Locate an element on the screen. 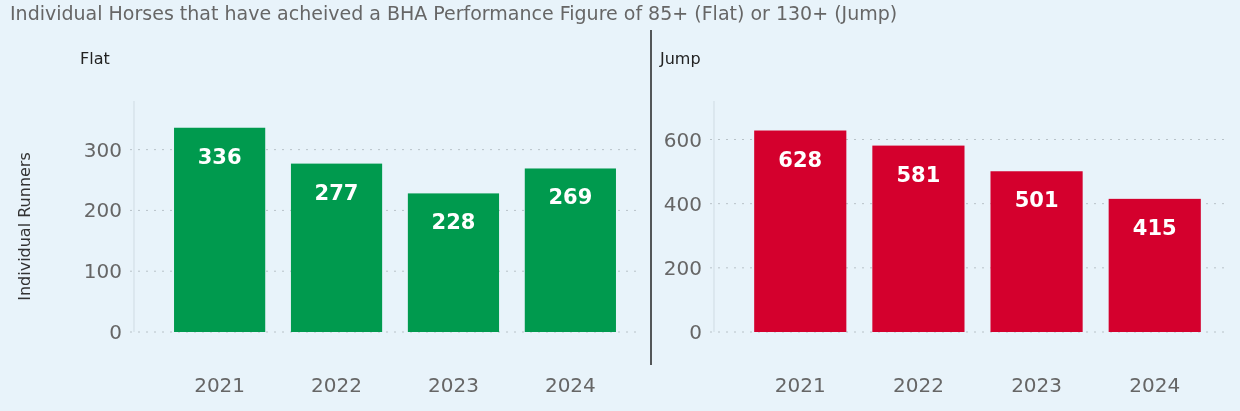  y-tick-label: 100 is located at coordinates (102, 271).